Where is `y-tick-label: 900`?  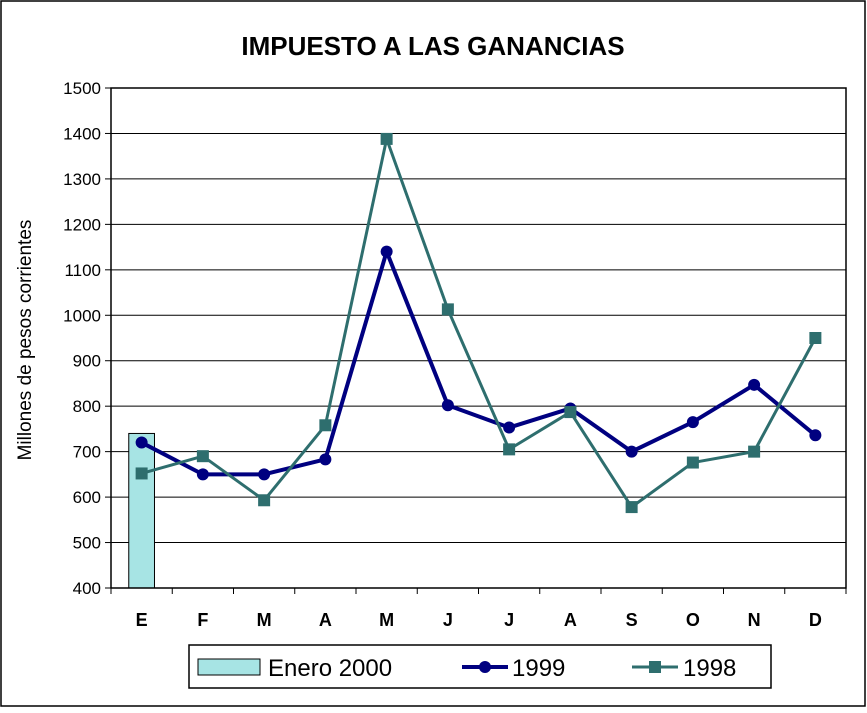
y-tick-label: 900 is located at coordinates (87, 361).